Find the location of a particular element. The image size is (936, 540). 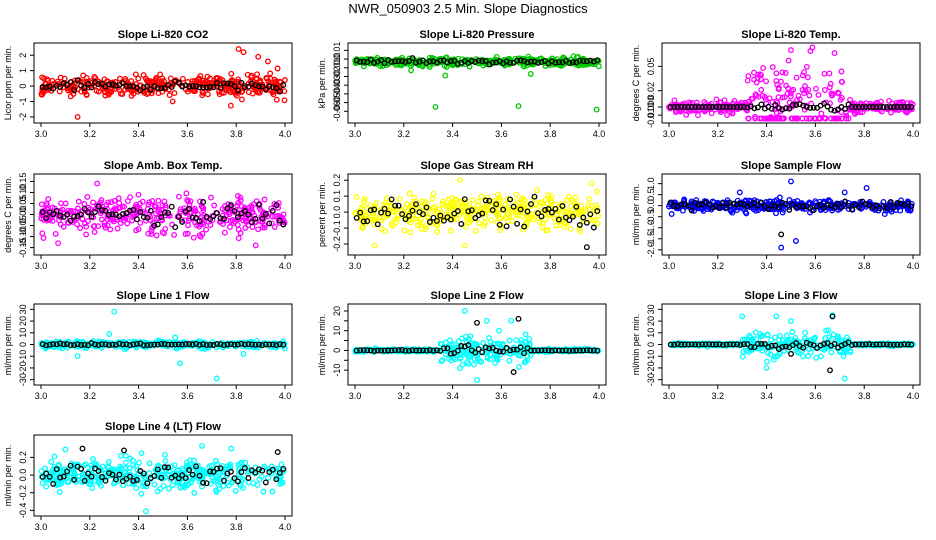

y-tick-label: -0.02 is located at coordinates (337, 76).